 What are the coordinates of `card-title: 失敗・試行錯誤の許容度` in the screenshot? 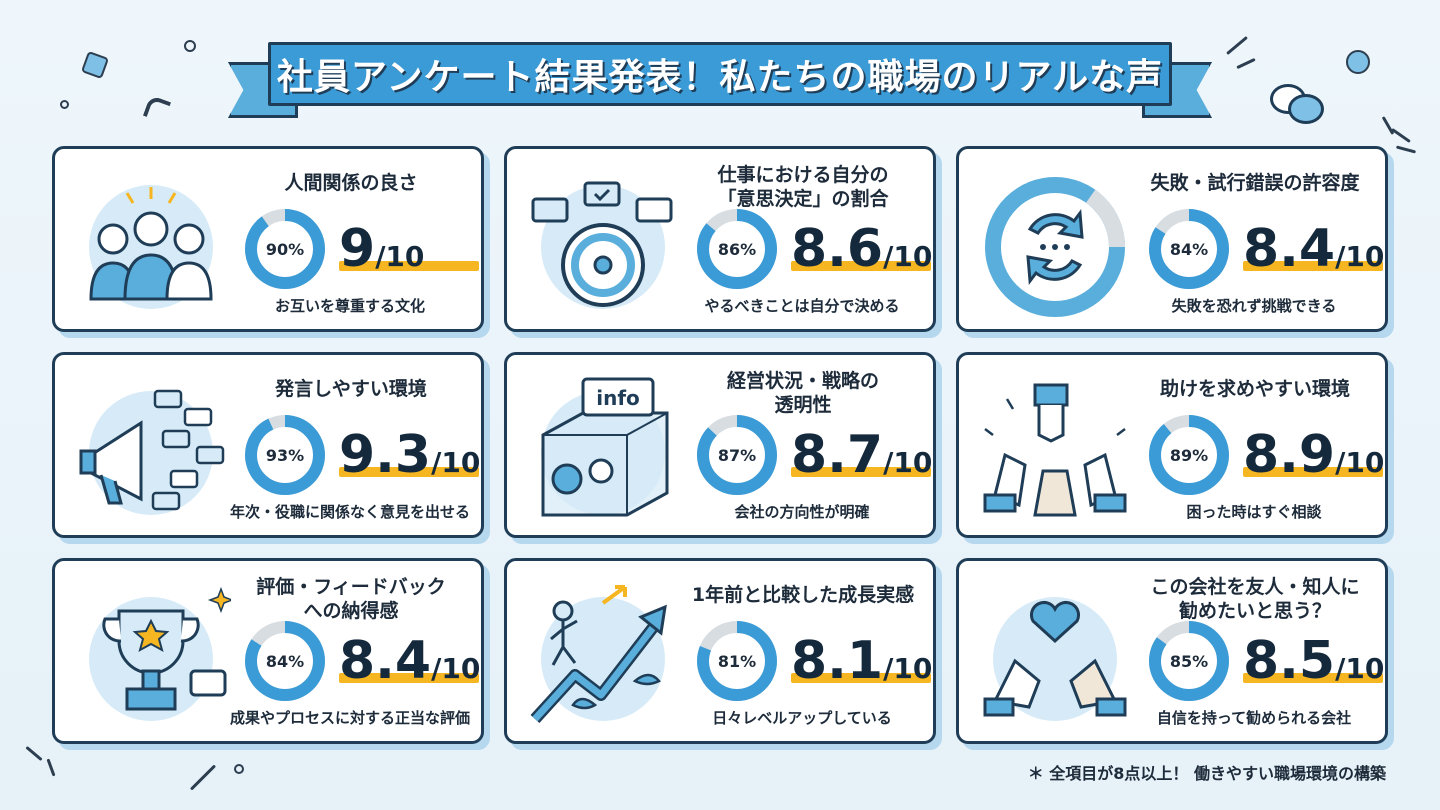 It's located at (1255, 183).